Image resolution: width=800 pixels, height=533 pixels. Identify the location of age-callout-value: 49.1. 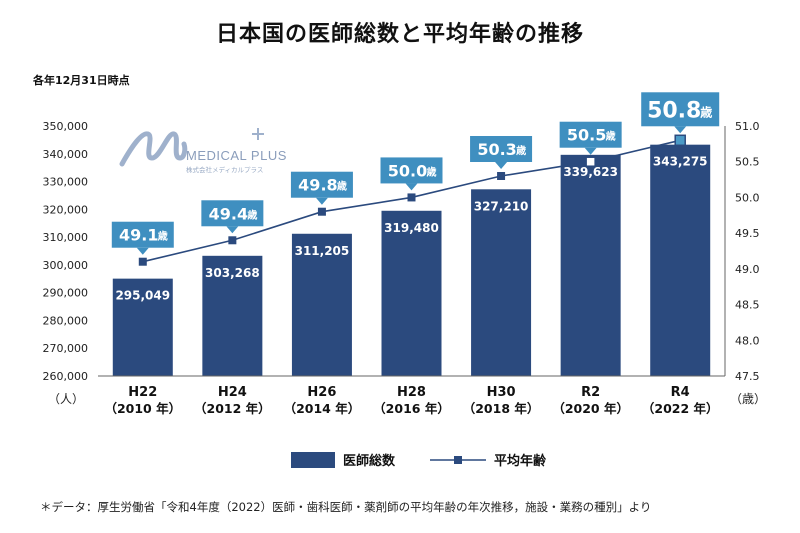
(138, 235).